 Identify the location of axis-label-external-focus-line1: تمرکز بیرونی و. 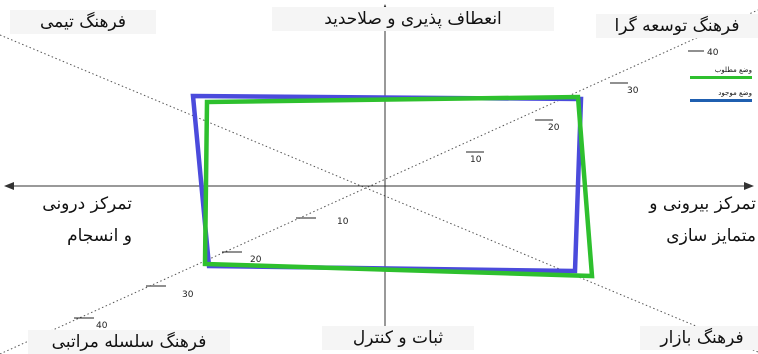
(702, 204).